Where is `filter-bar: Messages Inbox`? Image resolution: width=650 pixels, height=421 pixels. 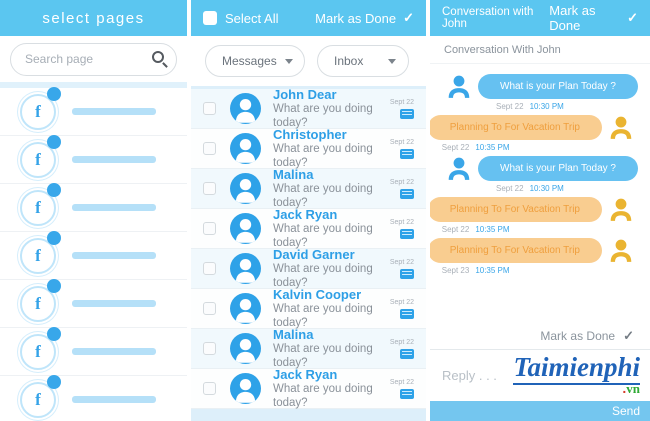
filter-bar: Messages Inbox is located at coordinates (308, 61).